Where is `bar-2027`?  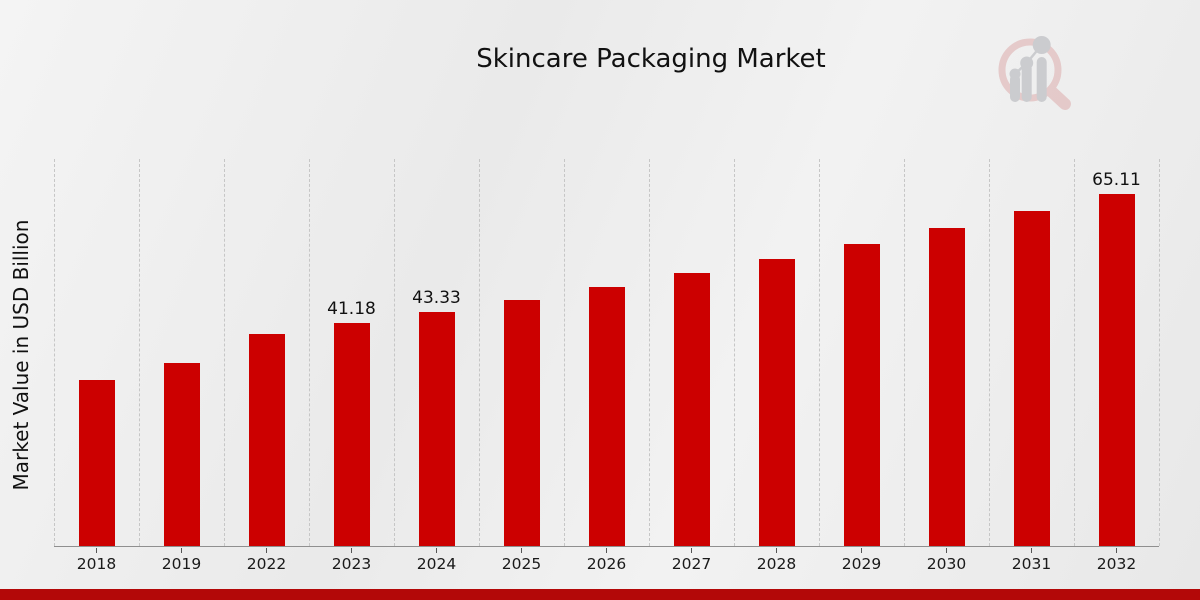
bar-2027 is located at coordinates (691, 409).